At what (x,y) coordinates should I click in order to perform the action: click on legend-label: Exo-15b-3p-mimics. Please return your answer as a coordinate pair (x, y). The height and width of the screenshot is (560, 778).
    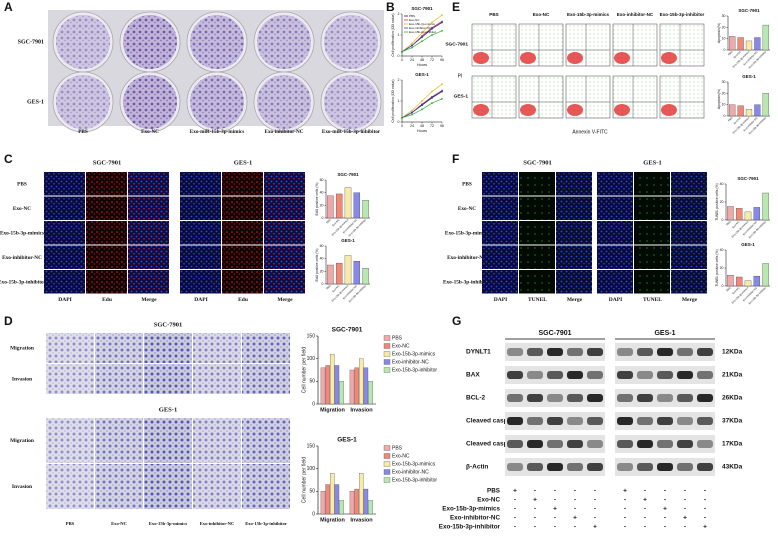
    Looking at the image, I should click on (414, 464).